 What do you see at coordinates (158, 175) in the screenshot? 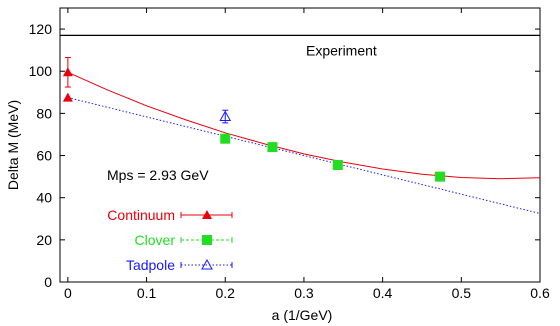
I see `mps-annotation: Mps = 2.93 GeV` at bounding box center [158, 175].